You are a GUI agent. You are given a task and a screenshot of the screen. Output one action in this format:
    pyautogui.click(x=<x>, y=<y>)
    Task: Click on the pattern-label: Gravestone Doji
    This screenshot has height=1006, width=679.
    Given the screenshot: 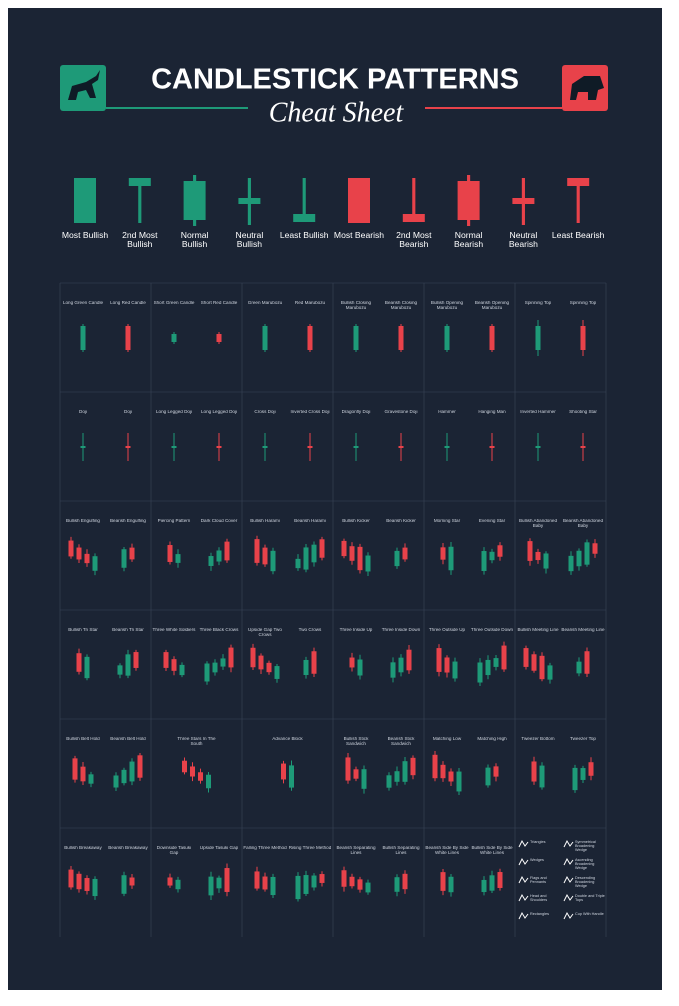 What is the action you would take?
    pyautogui.click(x=401, y=412)
    